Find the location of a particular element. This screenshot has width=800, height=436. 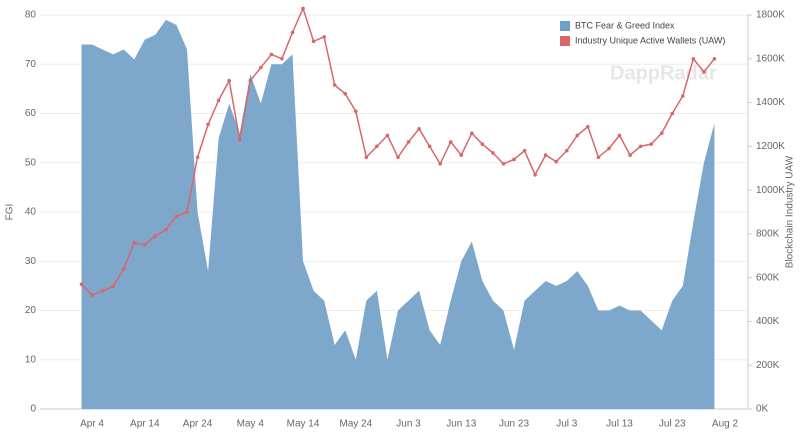

watermark: DappRadar is located at coordinates (663, 73).